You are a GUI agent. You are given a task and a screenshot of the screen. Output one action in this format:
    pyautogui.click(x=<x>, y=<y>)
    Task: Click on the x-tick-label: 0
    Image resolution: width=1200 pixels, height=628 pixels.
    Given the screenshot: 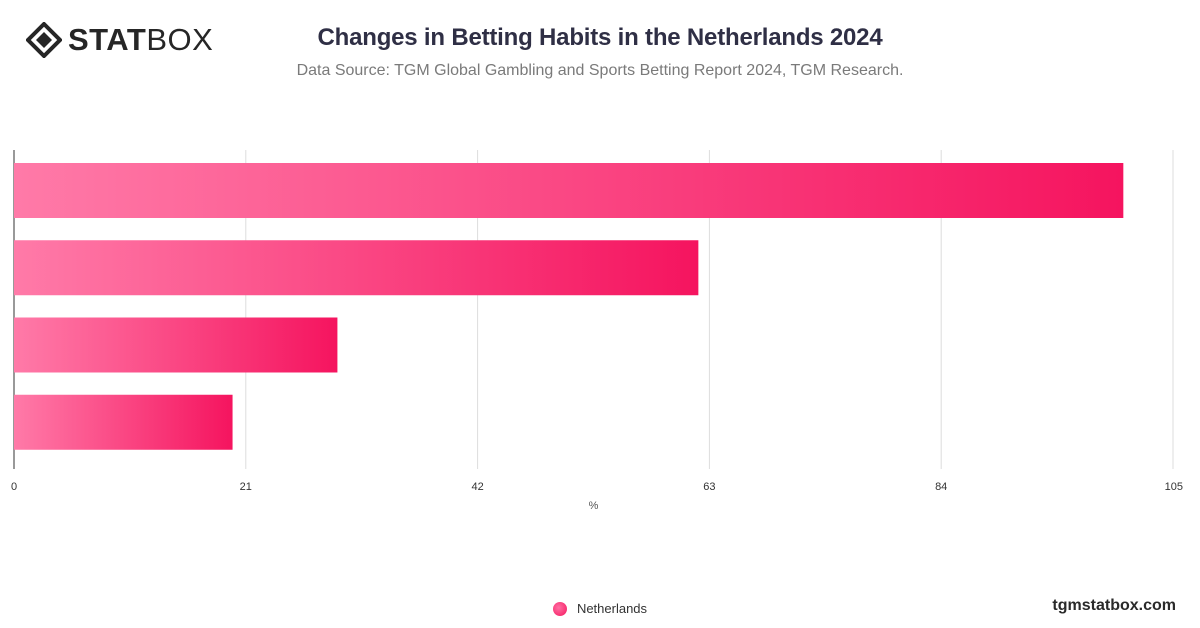 What is the action you would take?
    pyautogui.click(x=14, y=487)
    